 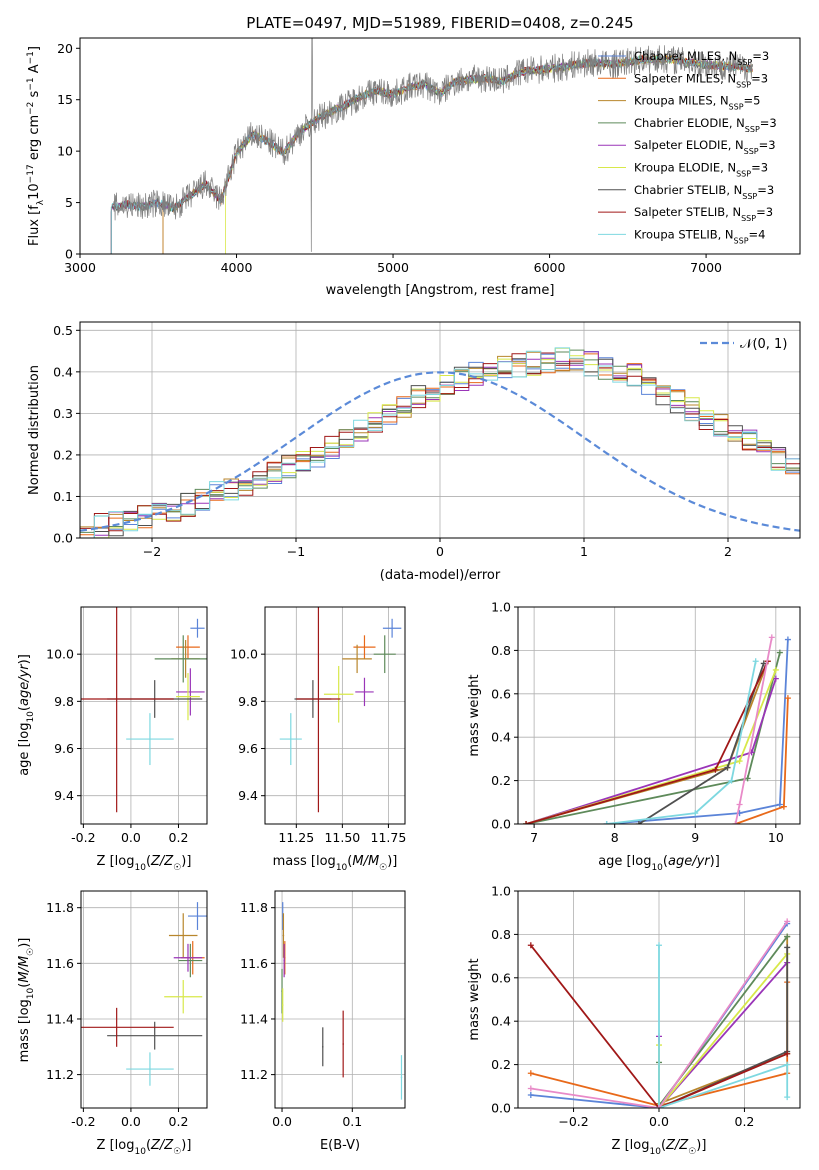 I want to click on y-tick-label: 1.0, so click(x=501, y=891).